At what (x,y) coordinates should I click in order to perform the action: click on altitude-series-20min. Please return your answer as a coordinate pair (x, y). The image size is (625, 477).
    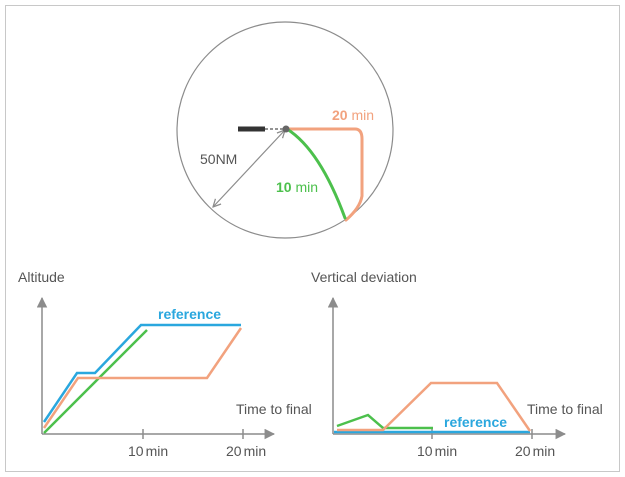
    Looking at the image, I should click on (142, 378).